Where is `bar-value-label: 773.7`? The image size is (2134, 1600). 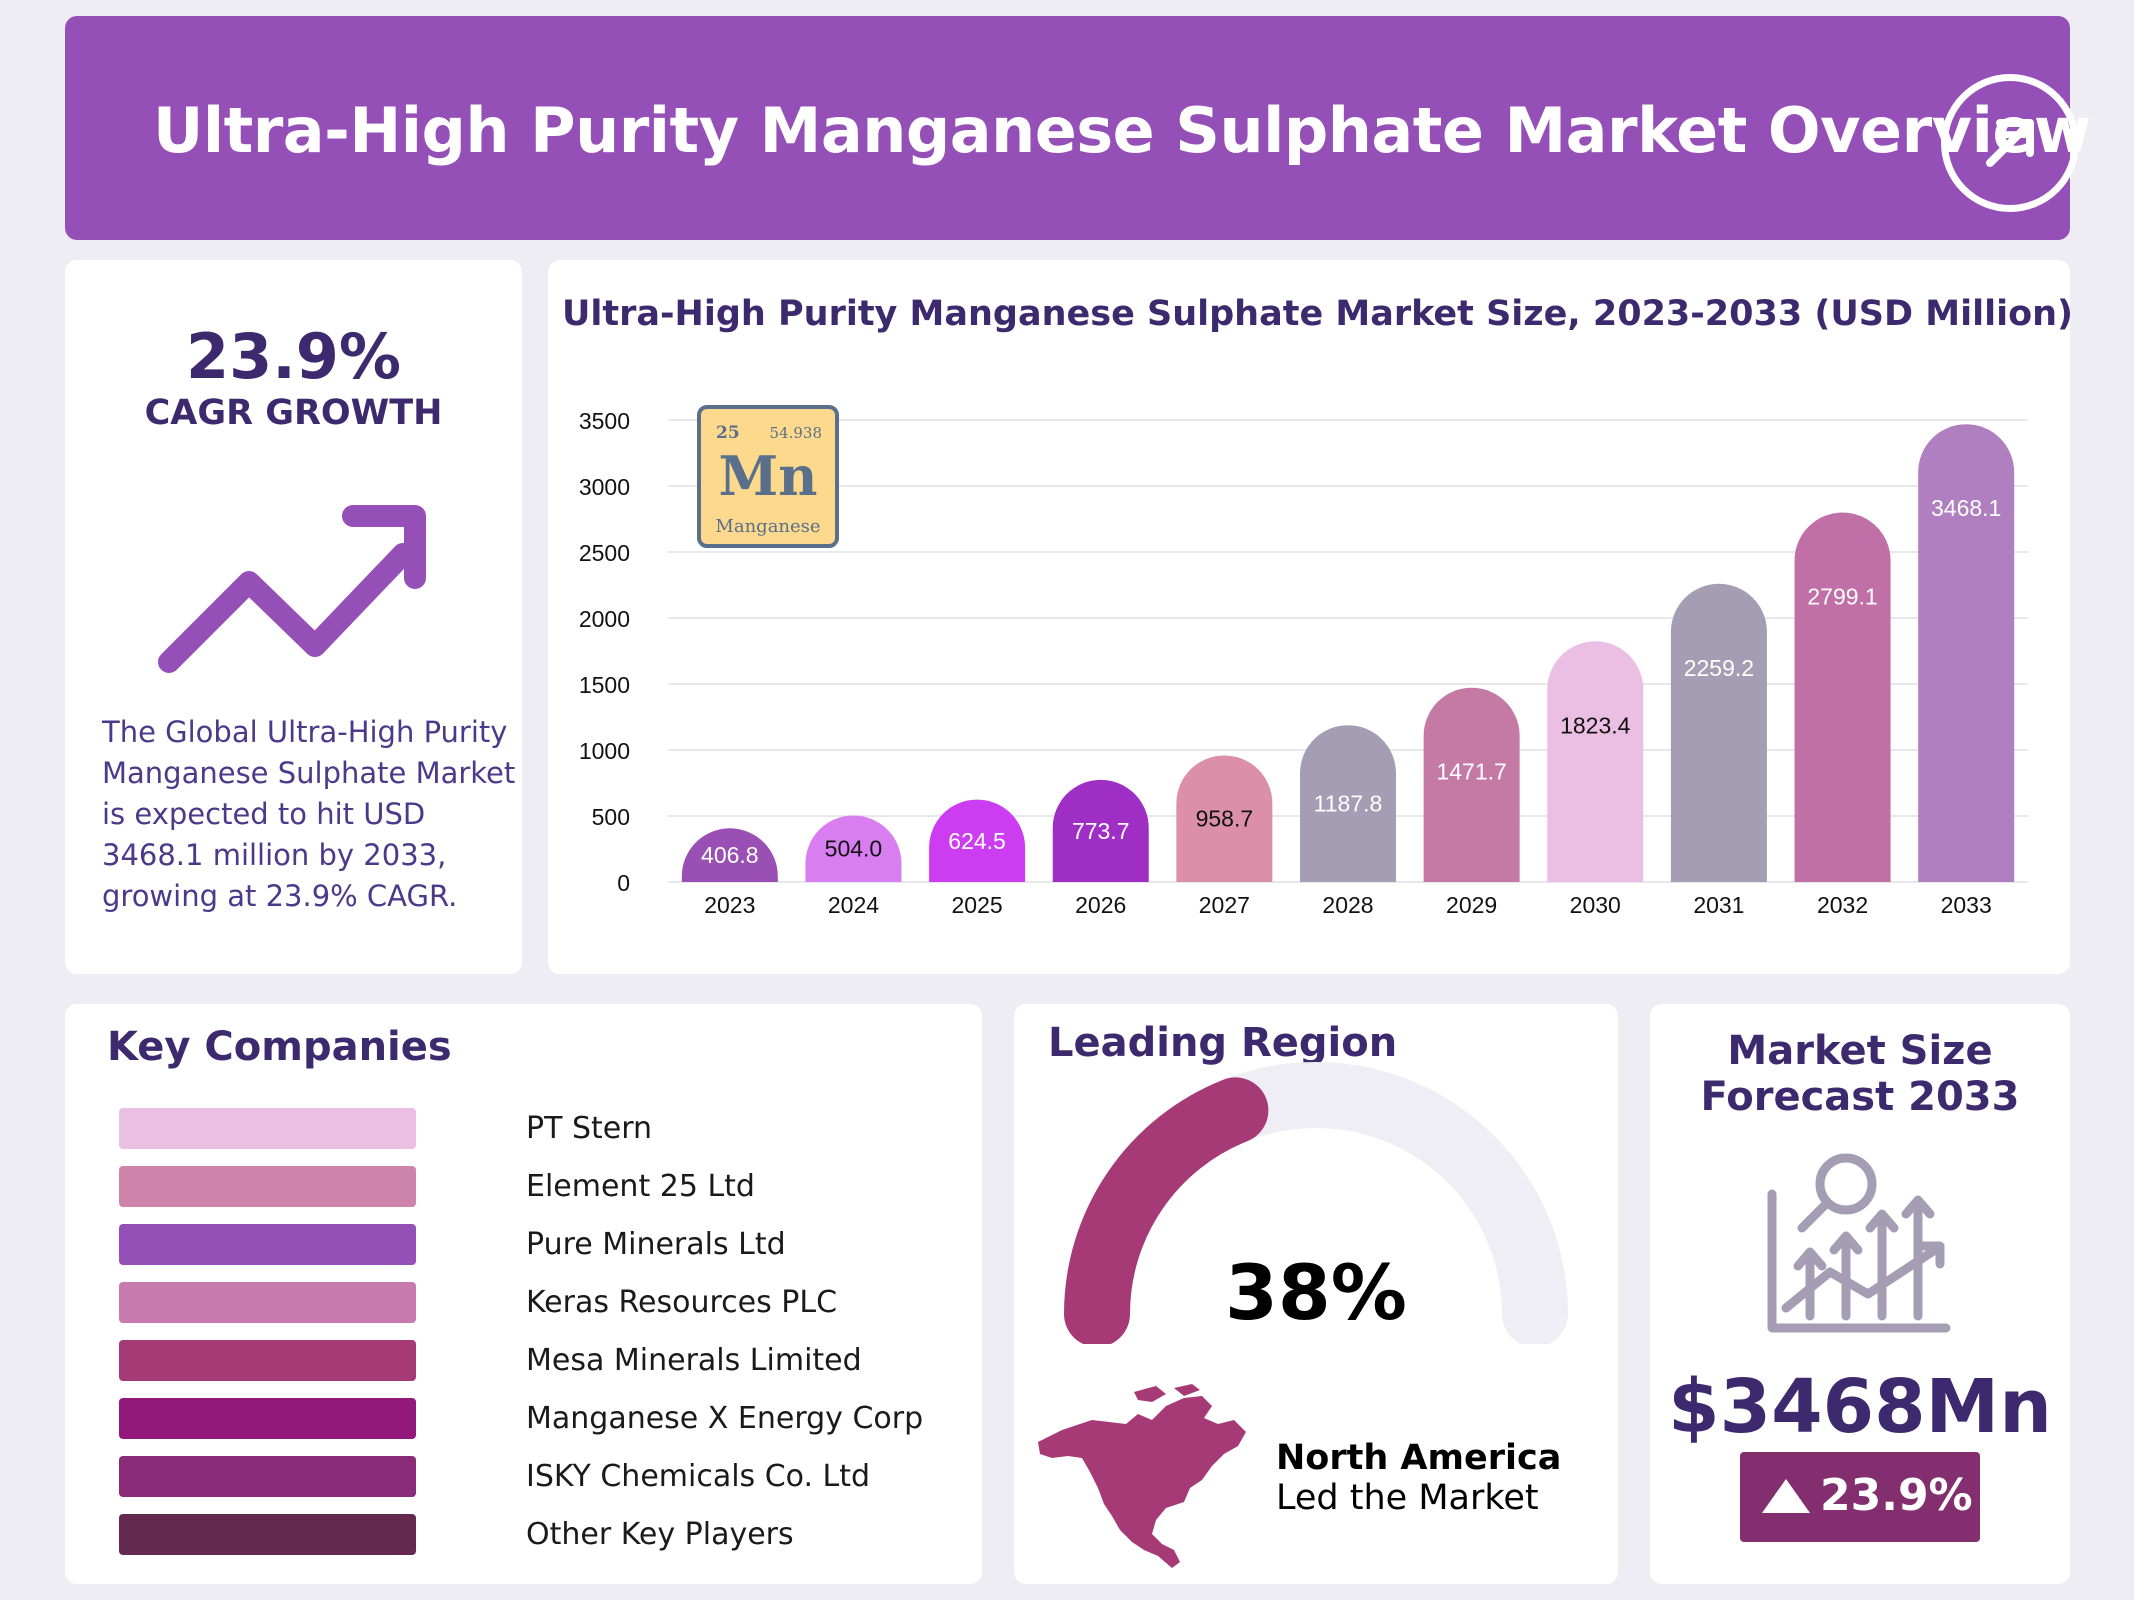 bar-value-label: 773.7 is located at coordinates (1101, 831).